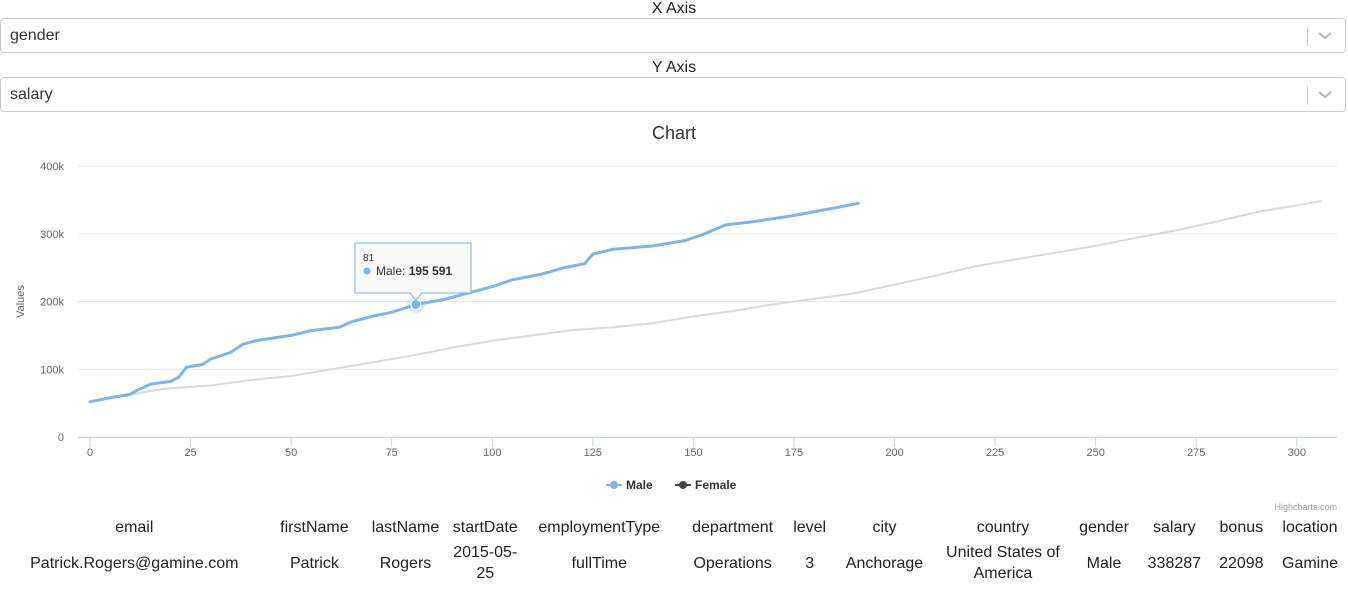 The image size is (1348, 589). I want to click on hover-point, so click(416, 304).